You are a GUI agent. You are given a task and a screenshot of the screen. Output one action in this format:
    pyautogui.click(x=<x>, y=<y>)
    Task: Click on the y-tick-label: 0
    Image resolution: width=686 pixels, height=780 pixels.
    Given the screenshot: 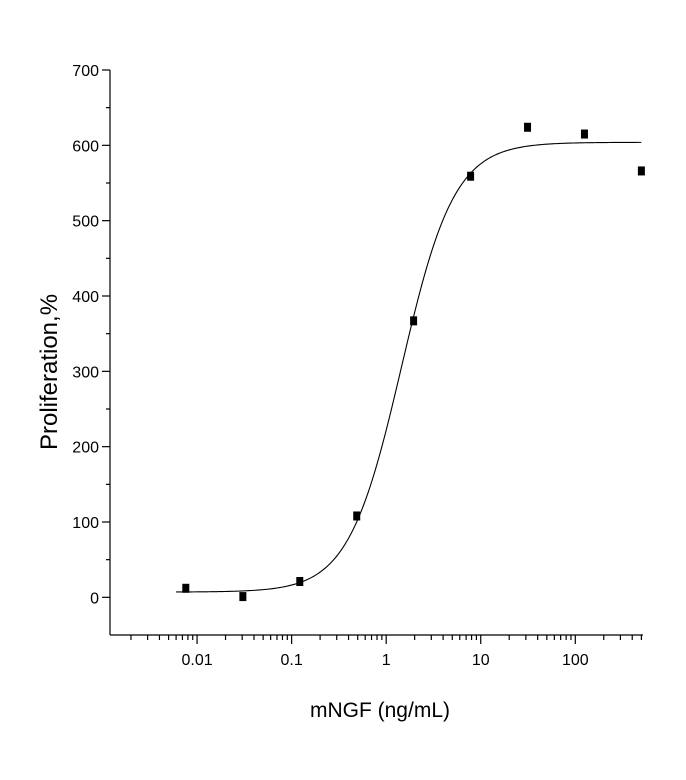 What is the action you would take?
    pyautogui.click(x=94, y=598)
    